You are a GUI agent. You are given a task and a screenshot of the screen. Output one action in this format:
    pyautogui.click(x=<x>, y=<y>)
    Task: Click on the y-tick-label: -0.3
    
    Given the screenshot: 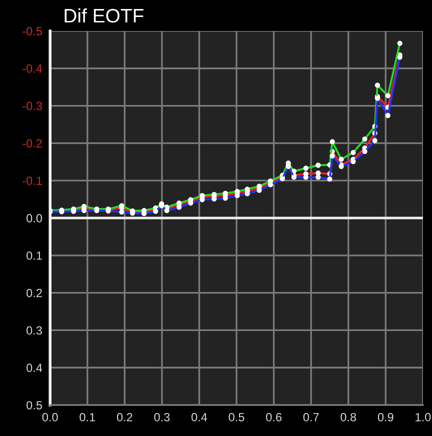 What is the action you would take?
    pyautogui.click(x=32, y=106)
    